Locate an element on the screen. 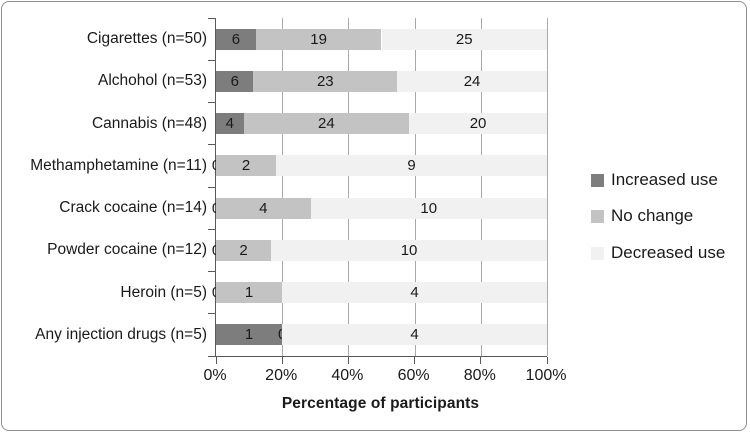 Image resolution: width=750 pixels, height=438 pixels. bar-segment: 19 is located at coordinates (318, 39).